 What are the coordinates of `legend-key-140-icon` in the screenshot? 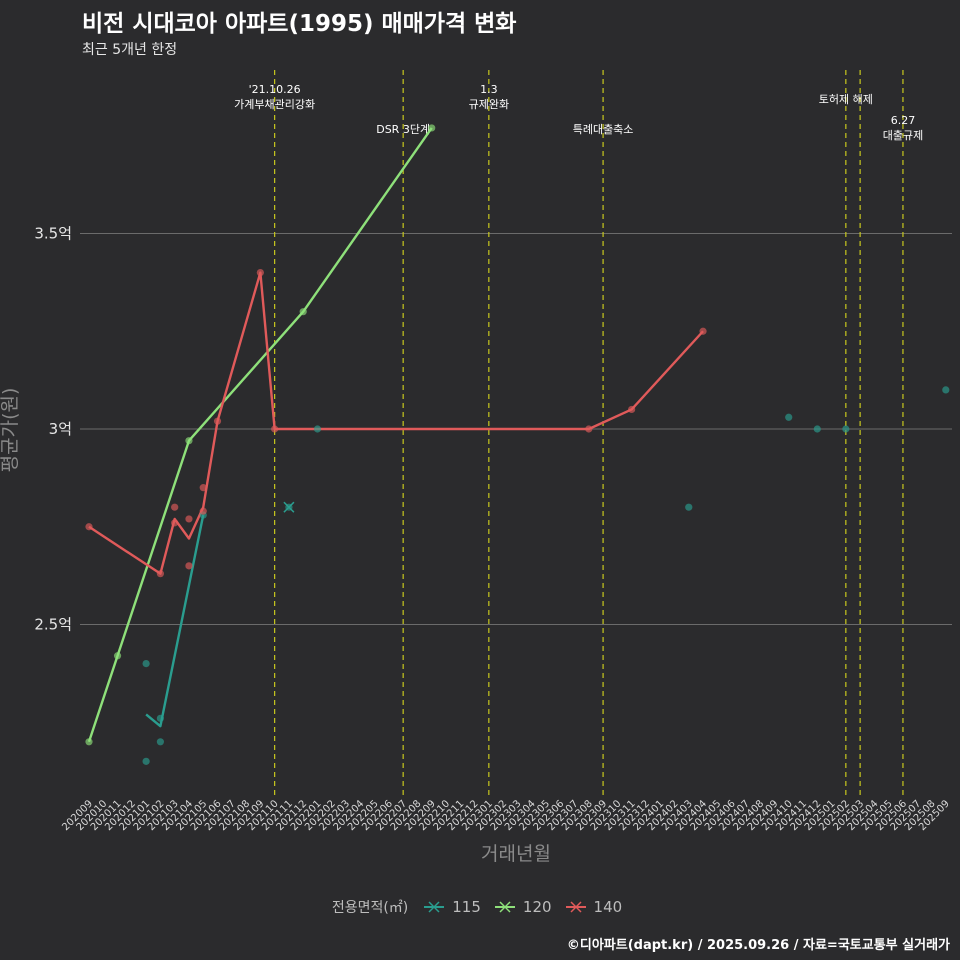 It's located at (575, 907).